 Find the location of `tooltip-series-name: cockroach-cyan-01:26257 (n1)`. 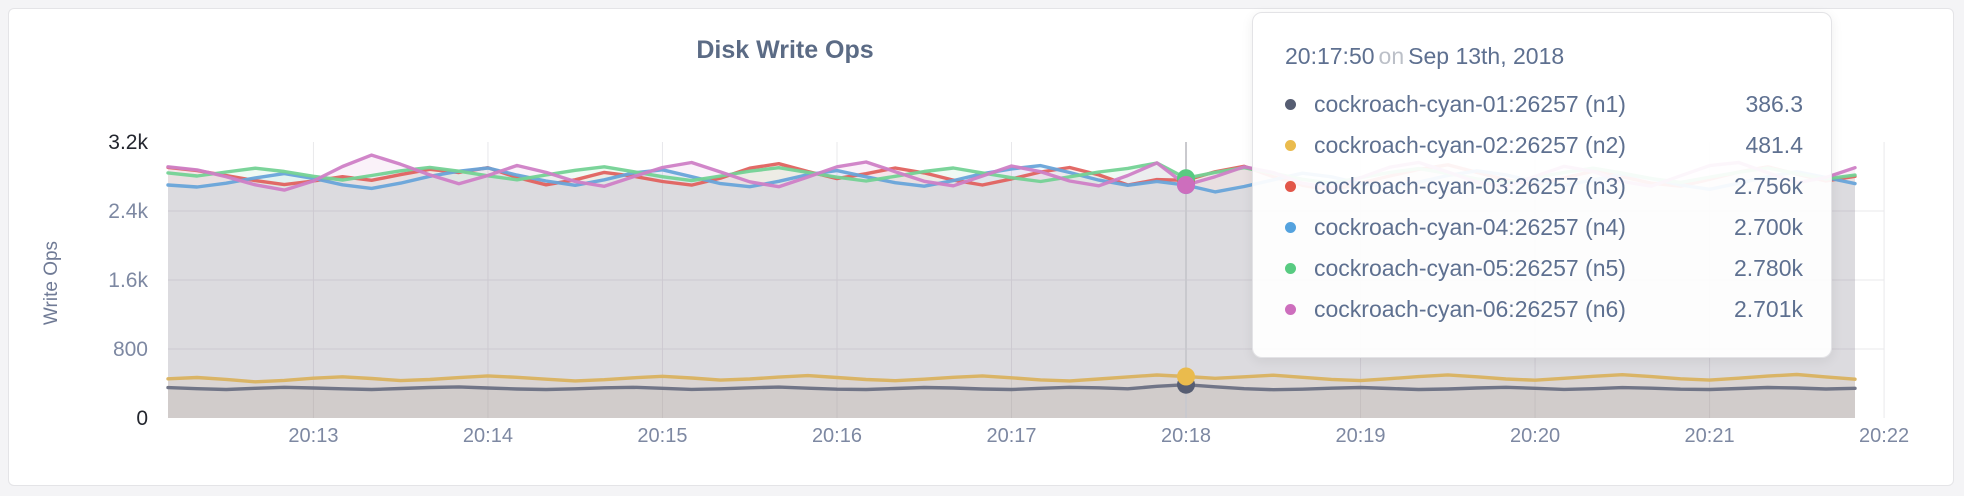

tooltip-series-name: cockroach-cyan-01:26257 (n1) is located at coordinates (1470, 104).